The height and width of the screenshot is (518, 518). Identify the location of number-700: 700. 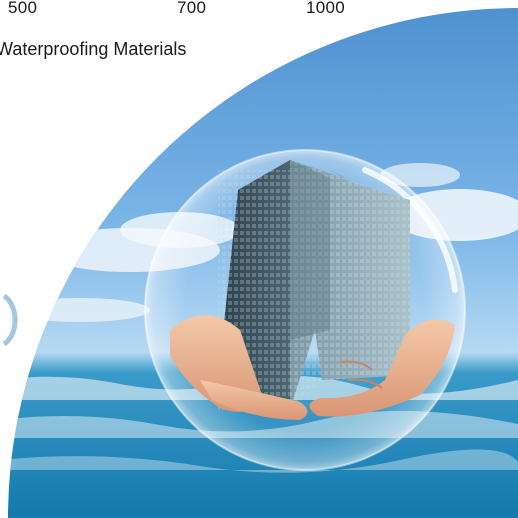
(192, 8).